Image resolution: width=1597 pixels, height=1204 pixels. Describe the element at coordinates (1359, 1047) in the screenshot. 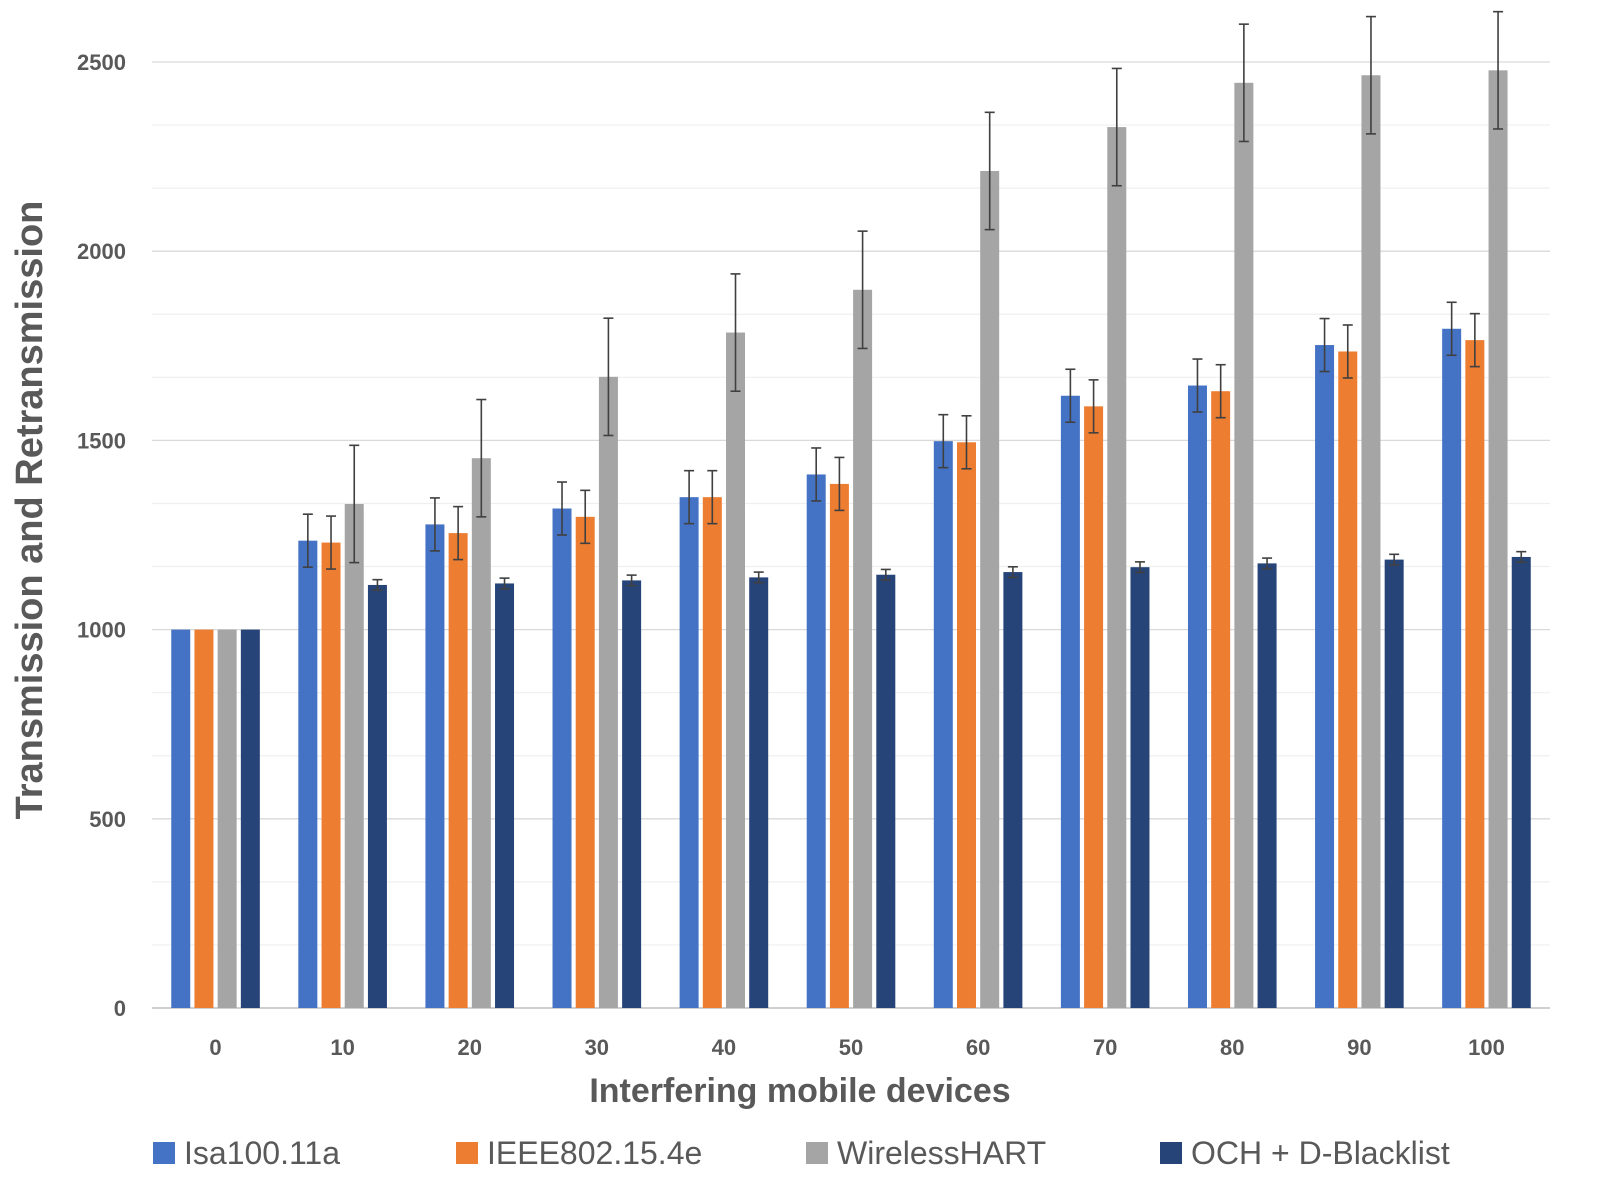

I see `x-tick-label: 90` at that location.